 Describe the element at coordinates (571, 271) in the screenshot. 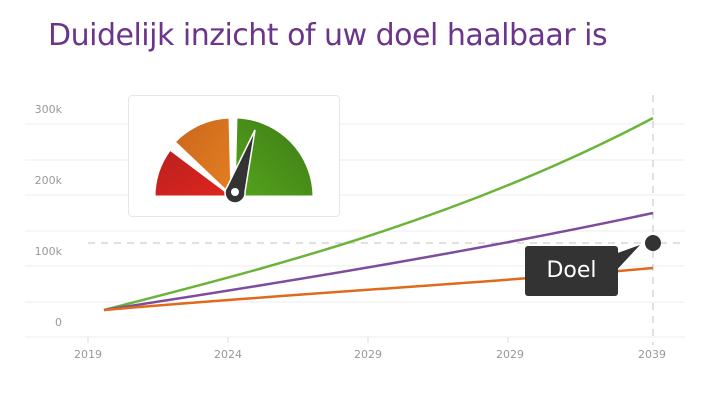

I see `goal-tooltip: Doel` at that location.